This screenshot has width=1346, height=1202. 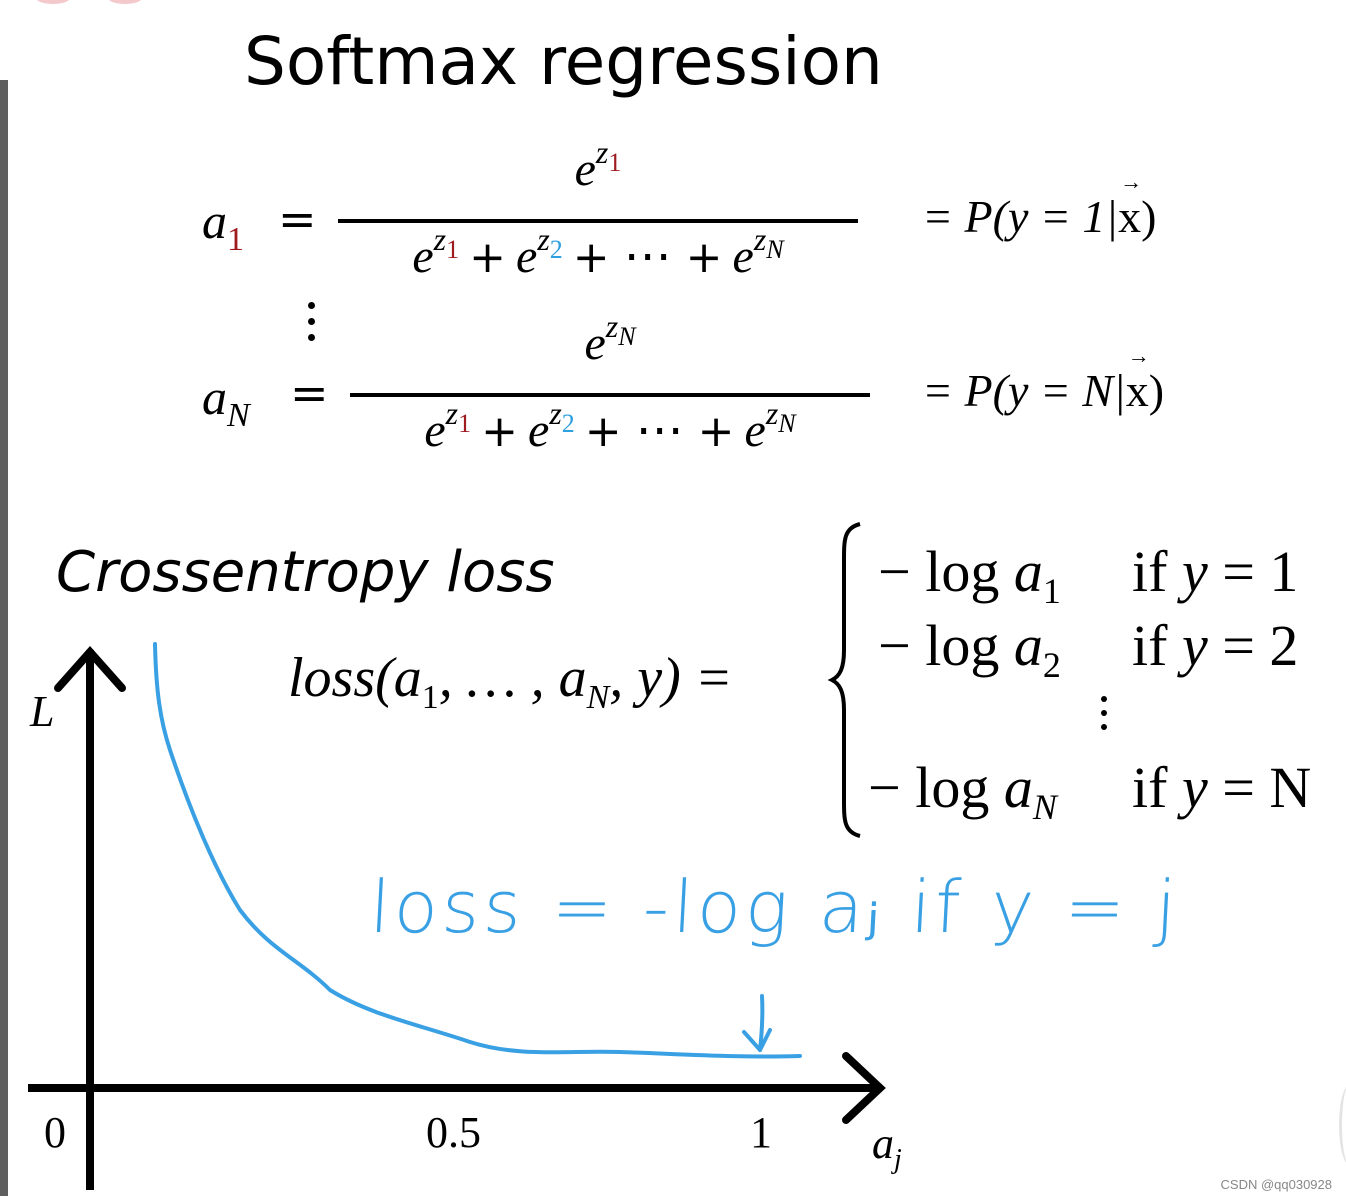 I want to click on y-axis-label: L, so click(x=42, y=711).